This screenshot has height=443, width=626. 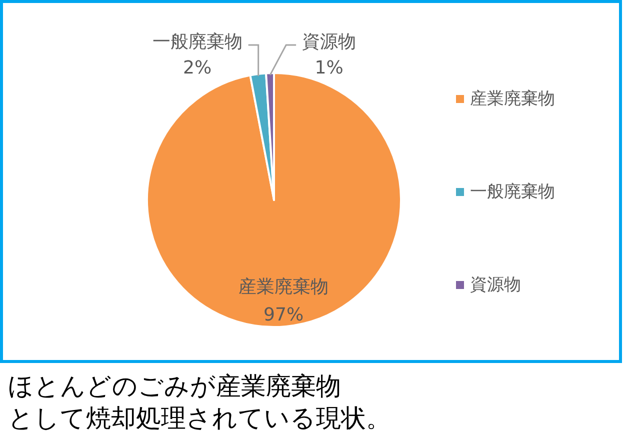 I want to click on data-label: 1%, so click(x=329, y=68).